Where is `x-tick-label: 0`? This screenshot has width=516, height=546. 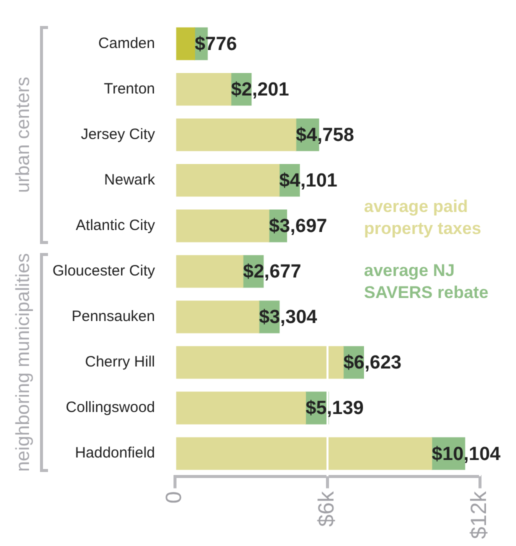 x-tick-label: 0 is located at coordinates (173, 497).